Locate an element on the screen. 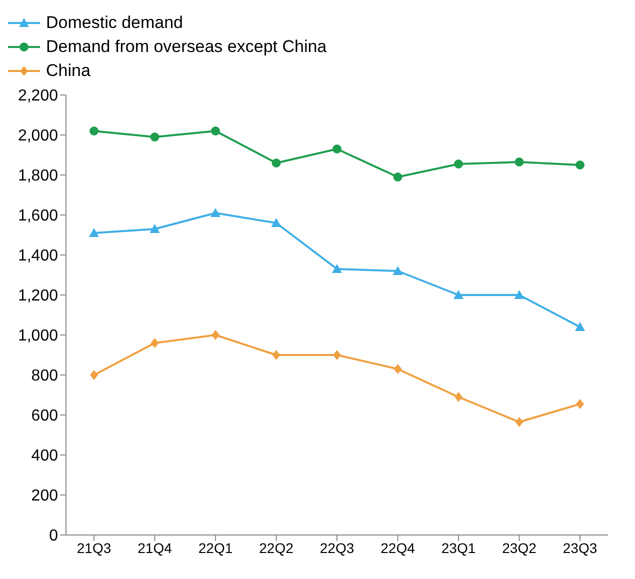 Image resolution: width=635 pixels, height=579 pixels. x-tick-label: 21Q3 is located at coordinates (94, 548).